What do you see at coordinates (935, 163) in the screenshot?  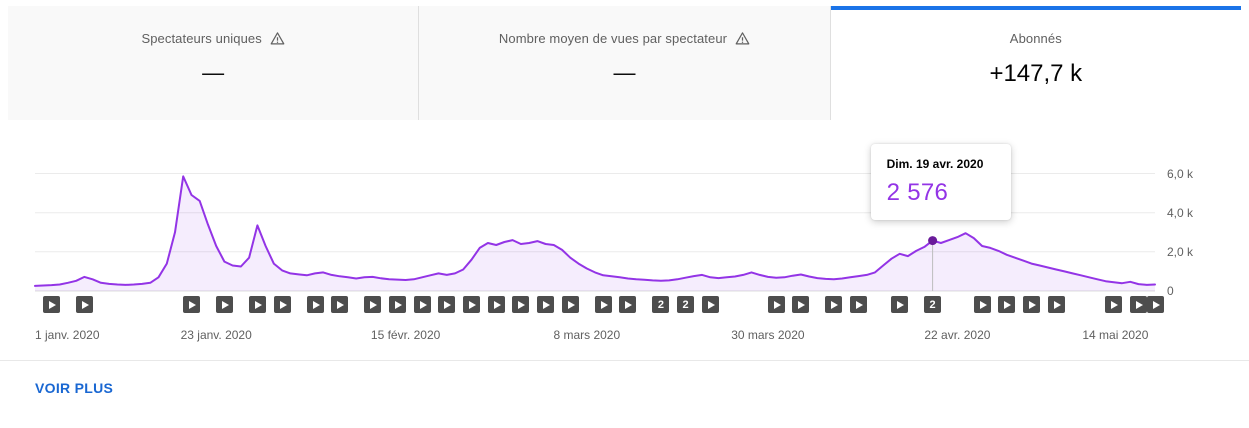 I see `tooltip-date: Dim. 19 avr. 2020` at bounding box center [935, 163].